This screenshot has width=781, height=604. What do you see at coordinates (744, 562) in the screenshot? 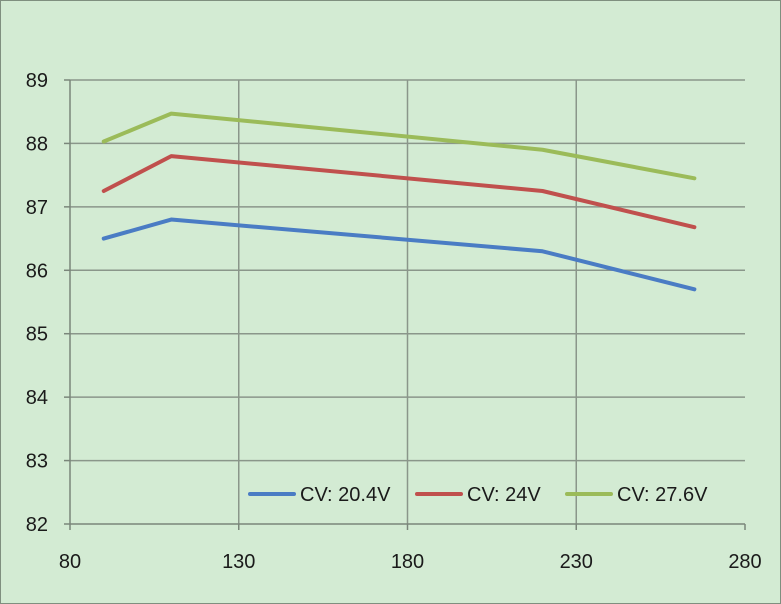
I see `x-tick-label: 280` at bounding box center [744, 562].